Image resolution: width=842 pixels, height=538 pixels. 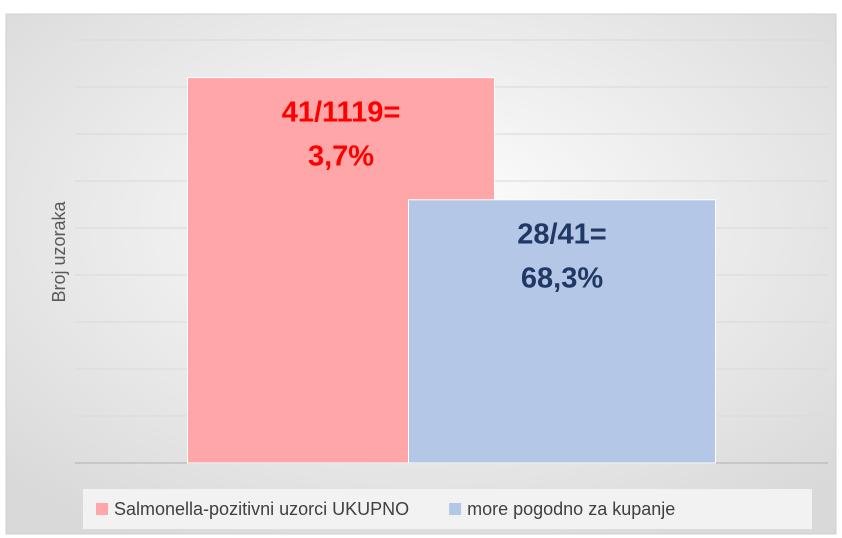 What do you see at coordinates (341, 112) in the screenshot?
I see `data-label: 41/1119=` at bounding box center [341, 112].